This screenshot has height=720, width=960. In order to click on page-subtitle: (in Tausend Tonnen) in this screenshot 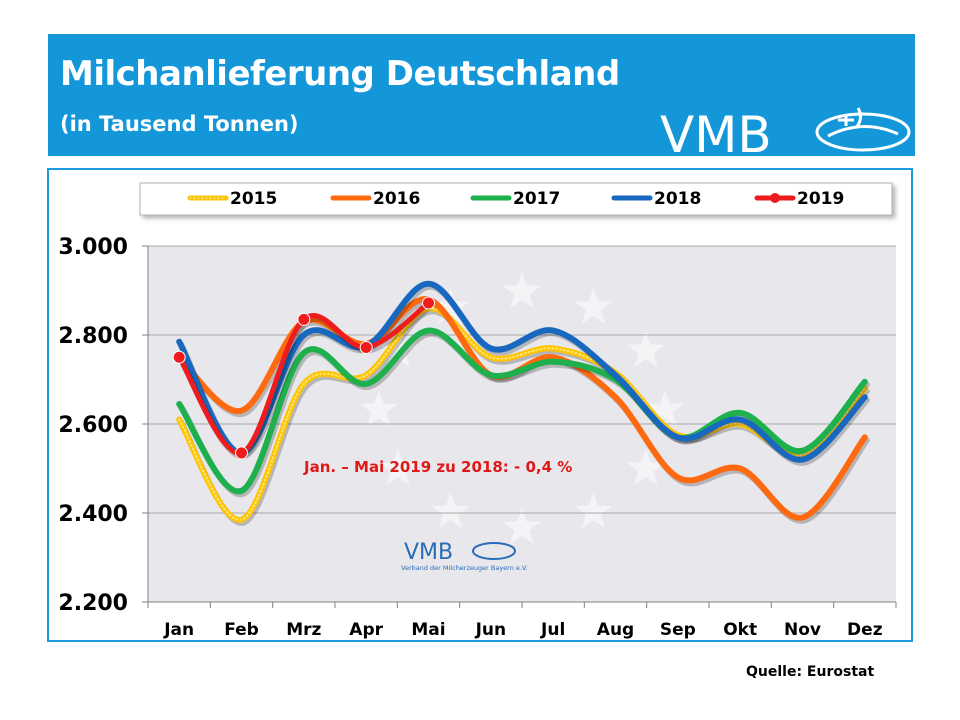, I will do `click(179, 124)`.